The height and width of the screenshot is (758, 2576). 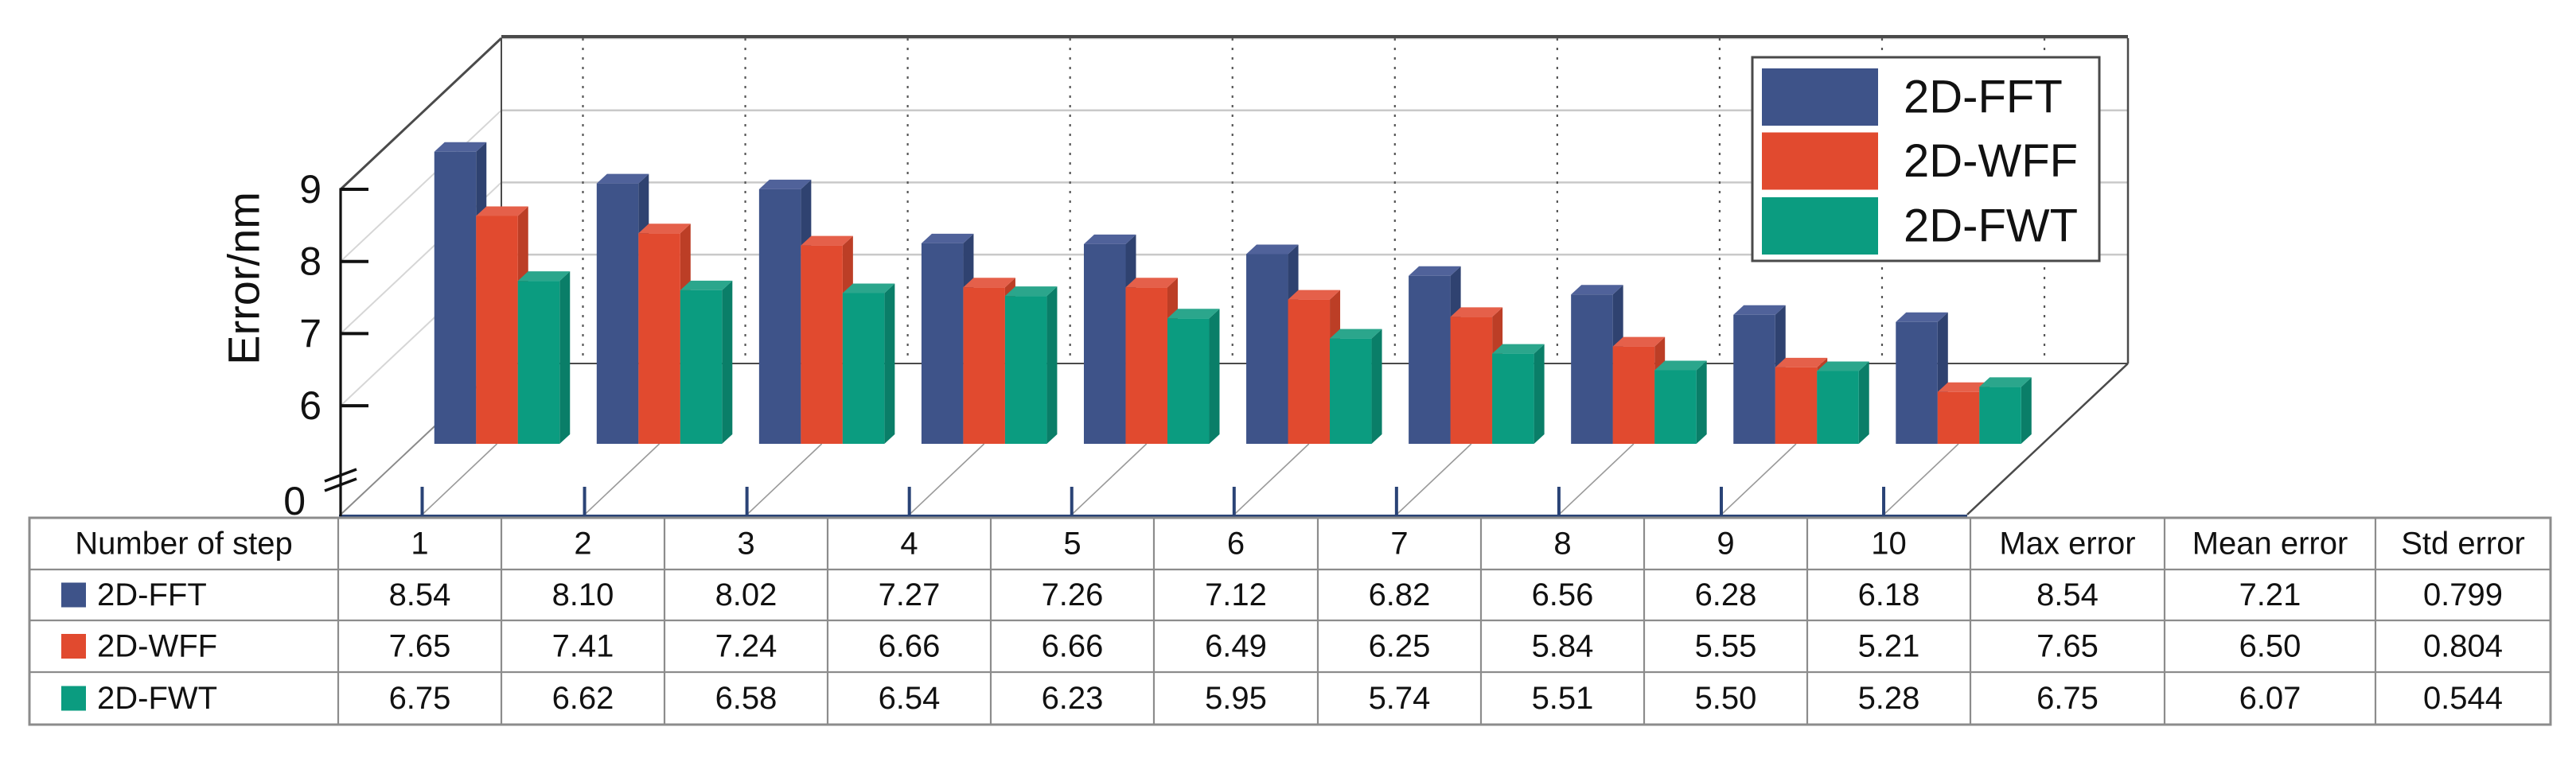 I want to click on table-cell-value: 5.21, so click(x=1889, y=646).